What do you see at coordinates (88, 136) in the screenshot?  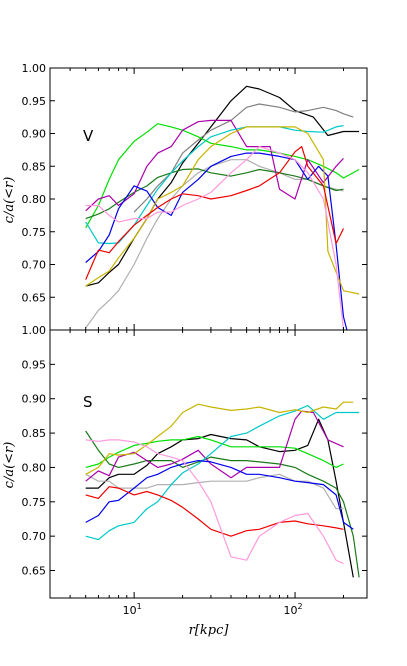 I see `panel-label: V` at bounding box center [88, 136].